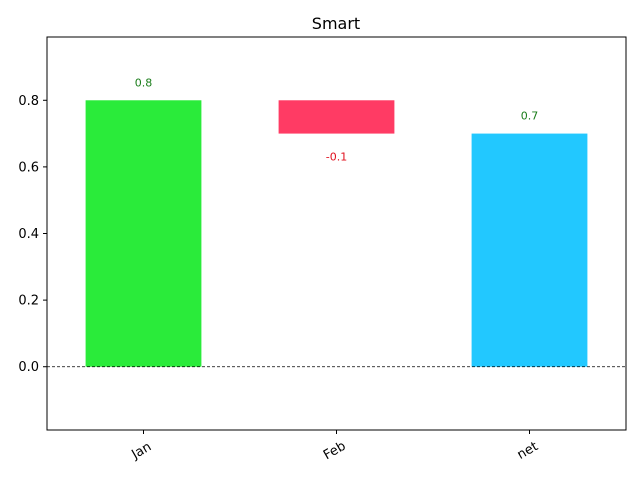 Image resolution: width=640 pixels, height=480 pixels. Describe the element at coordinates (144, 82) in the screenshot. I see `data-label-jan: 0.8` at that location.